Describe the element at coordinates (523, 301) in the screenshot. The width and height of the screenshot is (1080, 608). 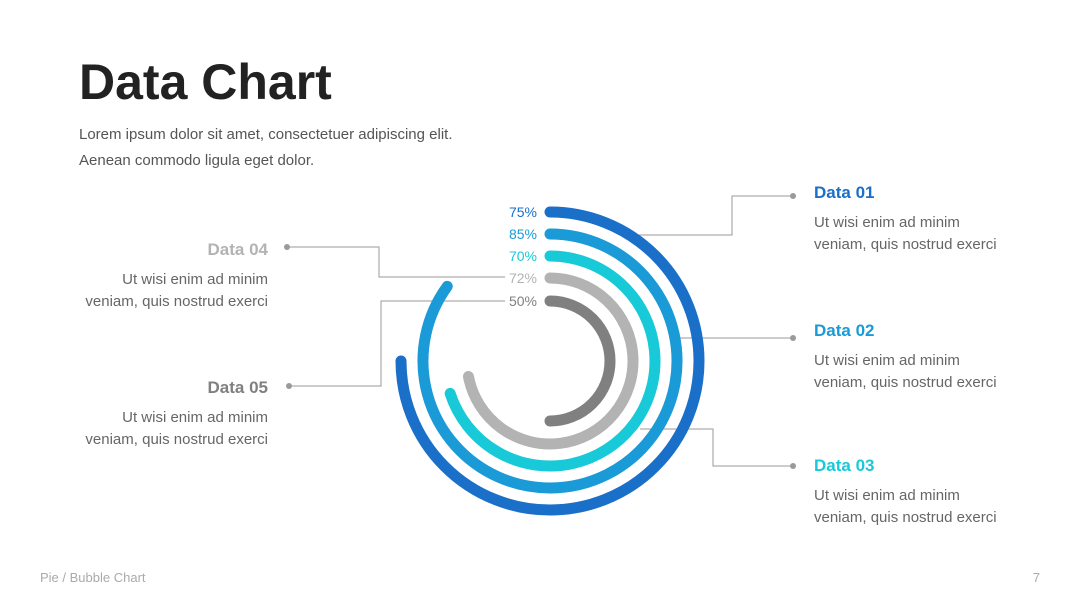
I see `value-label: 50%` at that location.